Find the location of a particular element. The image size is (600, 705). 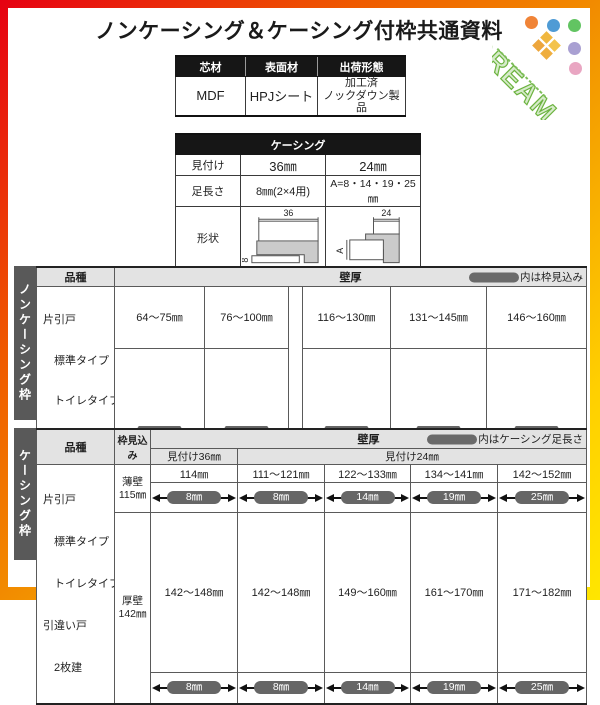

casing-mikomi-header: 枠見込み is located at coordinates (132, 446).